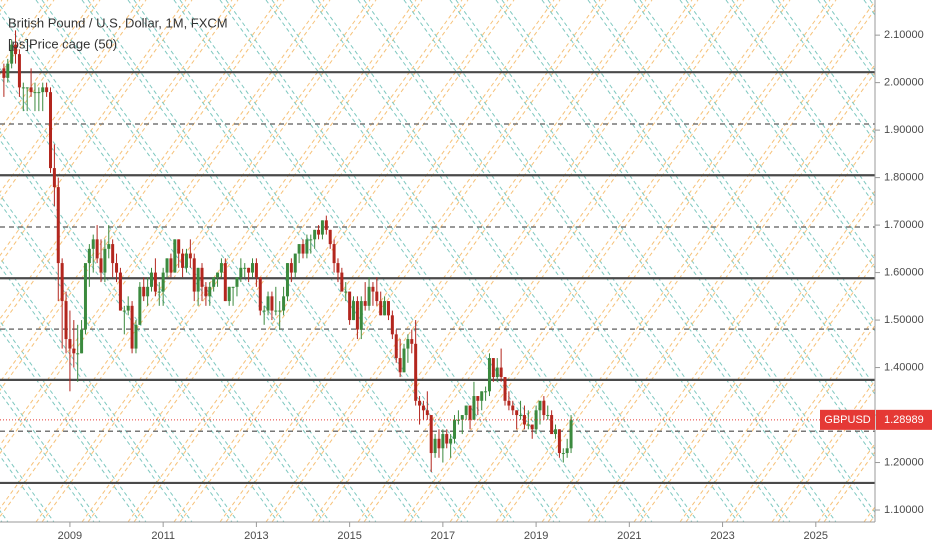 The image size is (932, 550). Describe the element at coordinates (62, 43) in the screenshot. I see `indicator-label: [ps]Price cage (50)` at that location.